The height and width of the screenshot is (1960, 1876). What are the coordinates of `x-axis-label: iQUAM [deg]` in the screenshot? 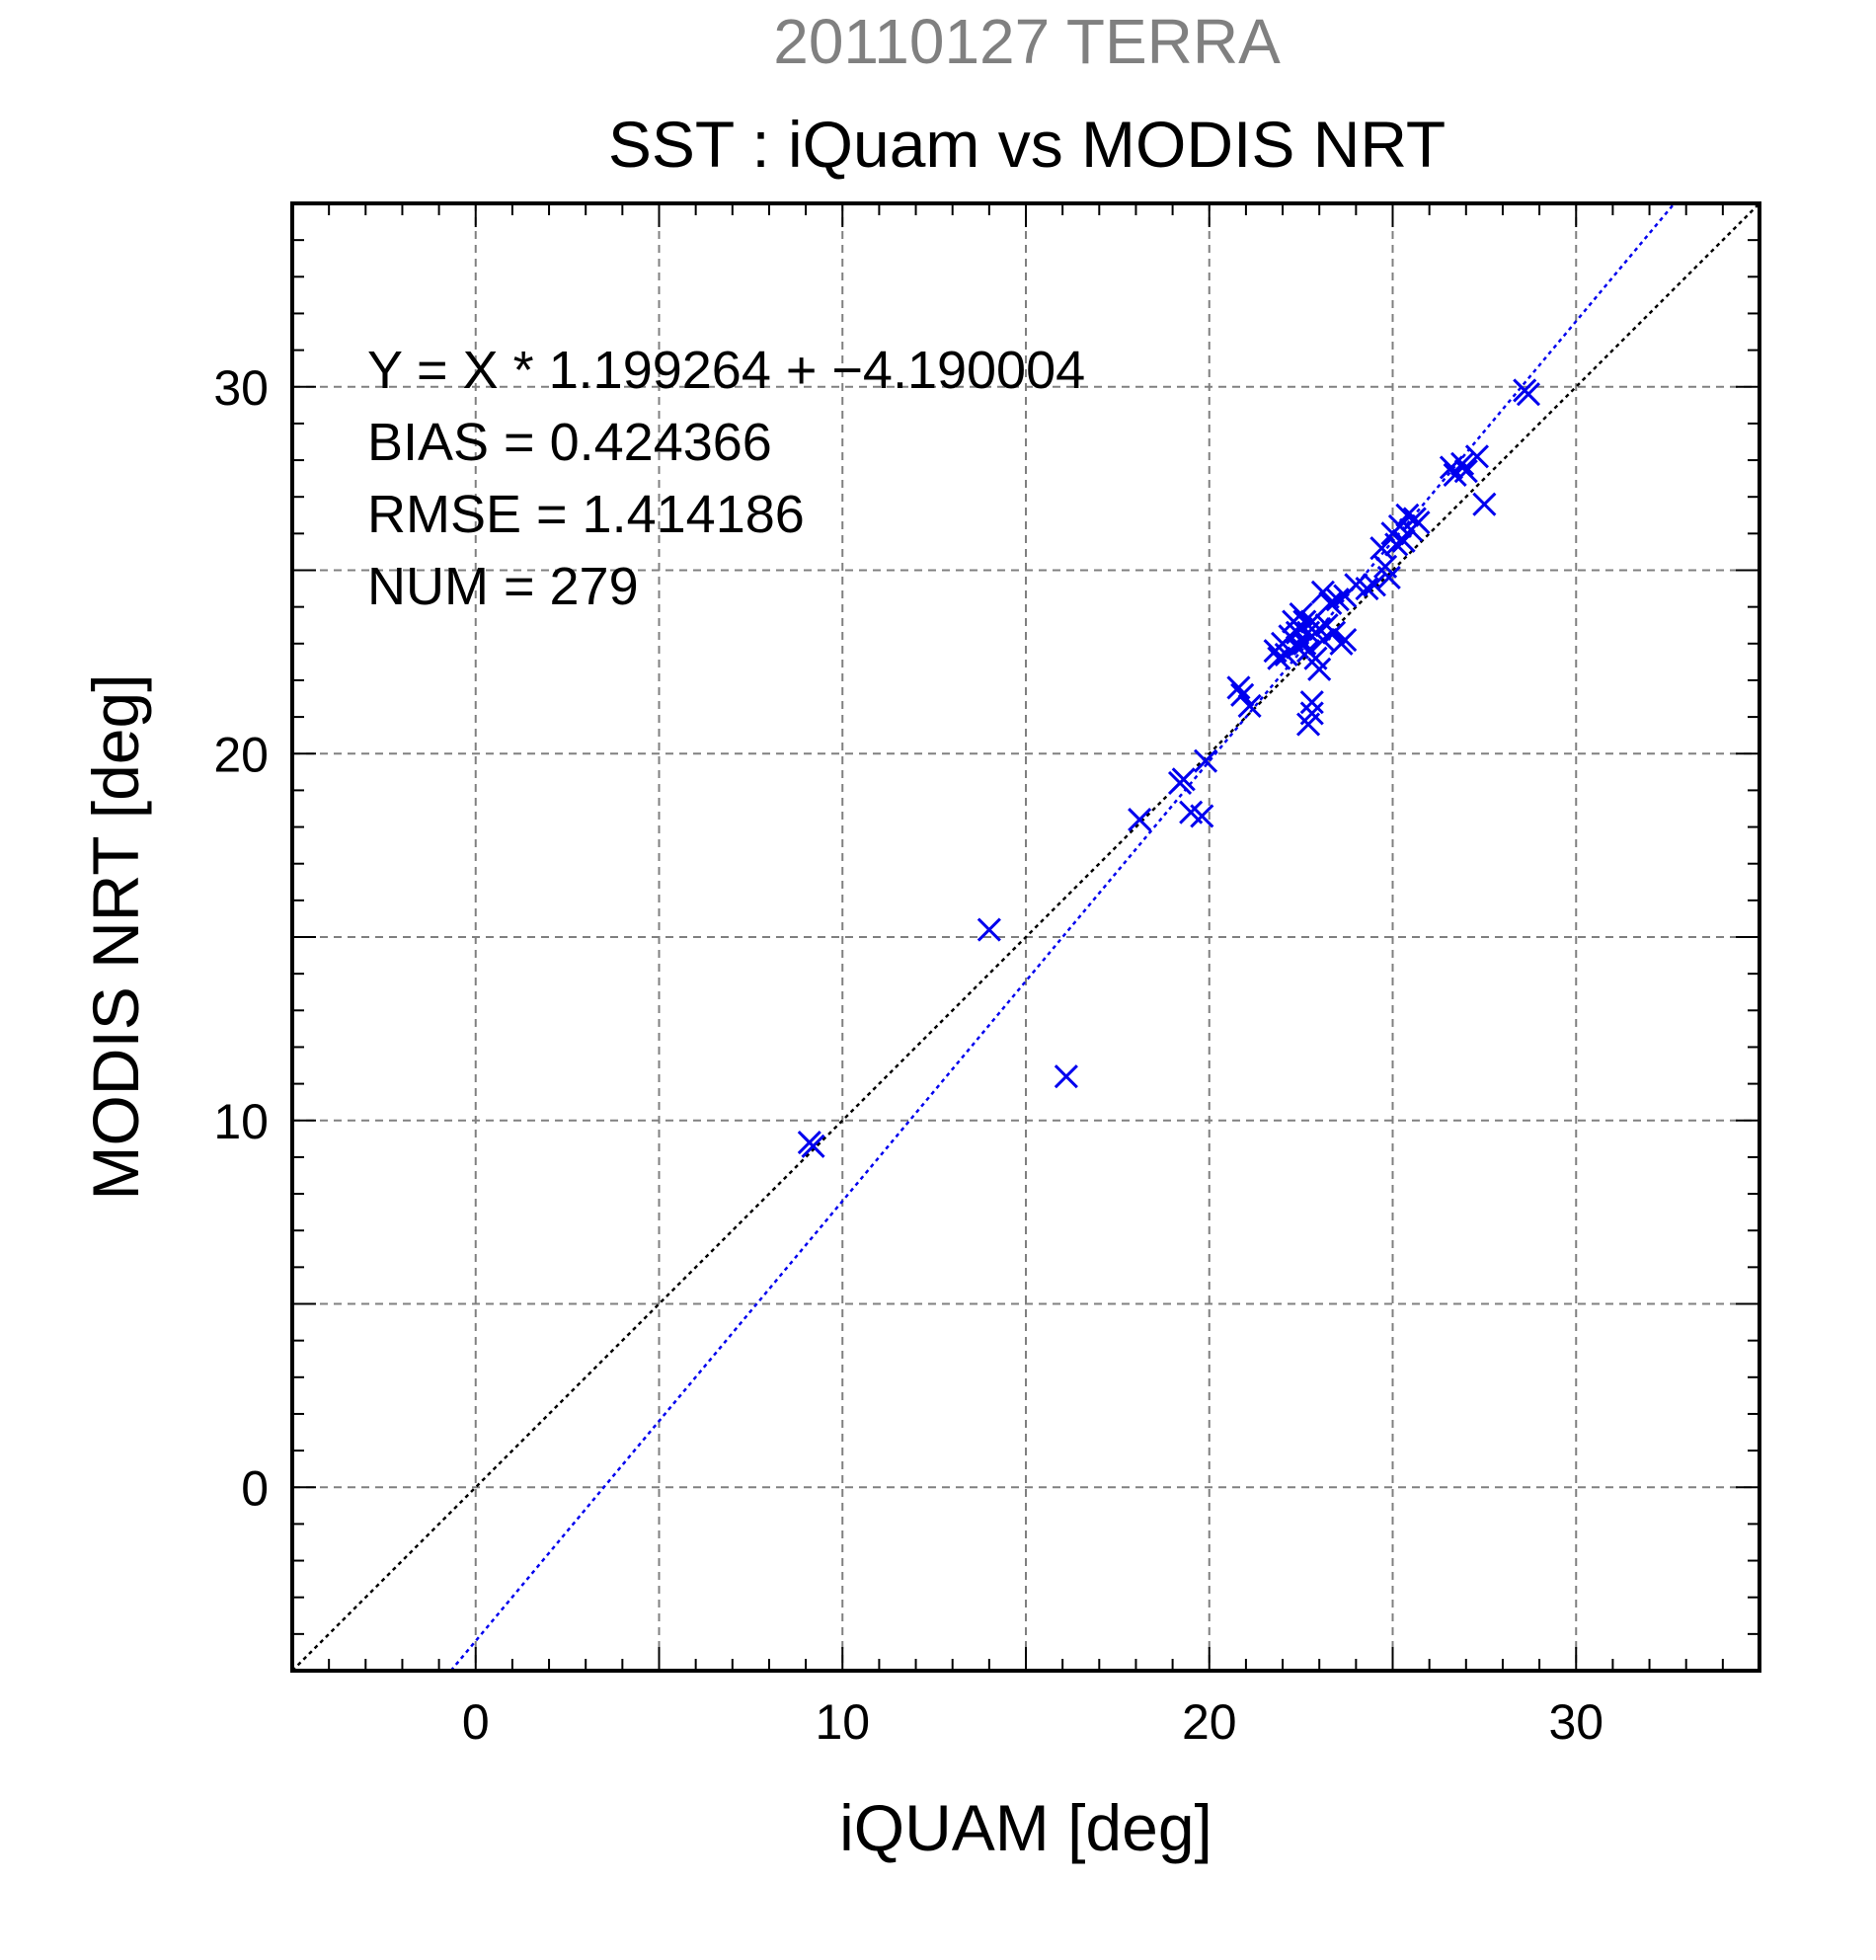 It's located at (1025, 1827).